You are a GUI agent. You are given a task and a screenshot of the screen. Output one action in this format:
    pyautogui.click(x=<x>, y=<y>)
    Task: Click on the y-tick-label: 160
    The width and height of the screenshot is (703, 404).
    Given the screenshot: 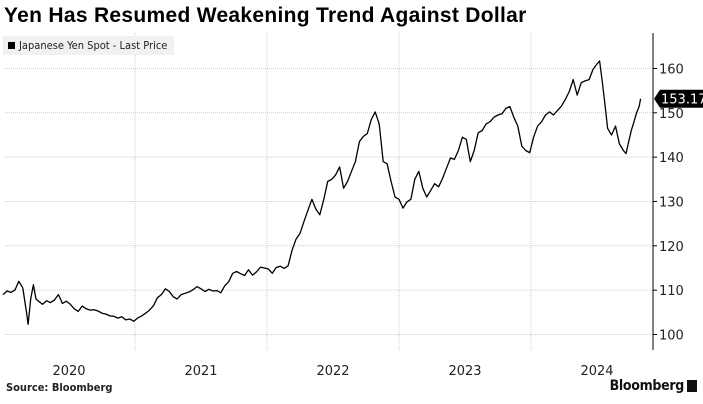 What is the action you would take?
    pyautogui.click(x=671, y=69)
    